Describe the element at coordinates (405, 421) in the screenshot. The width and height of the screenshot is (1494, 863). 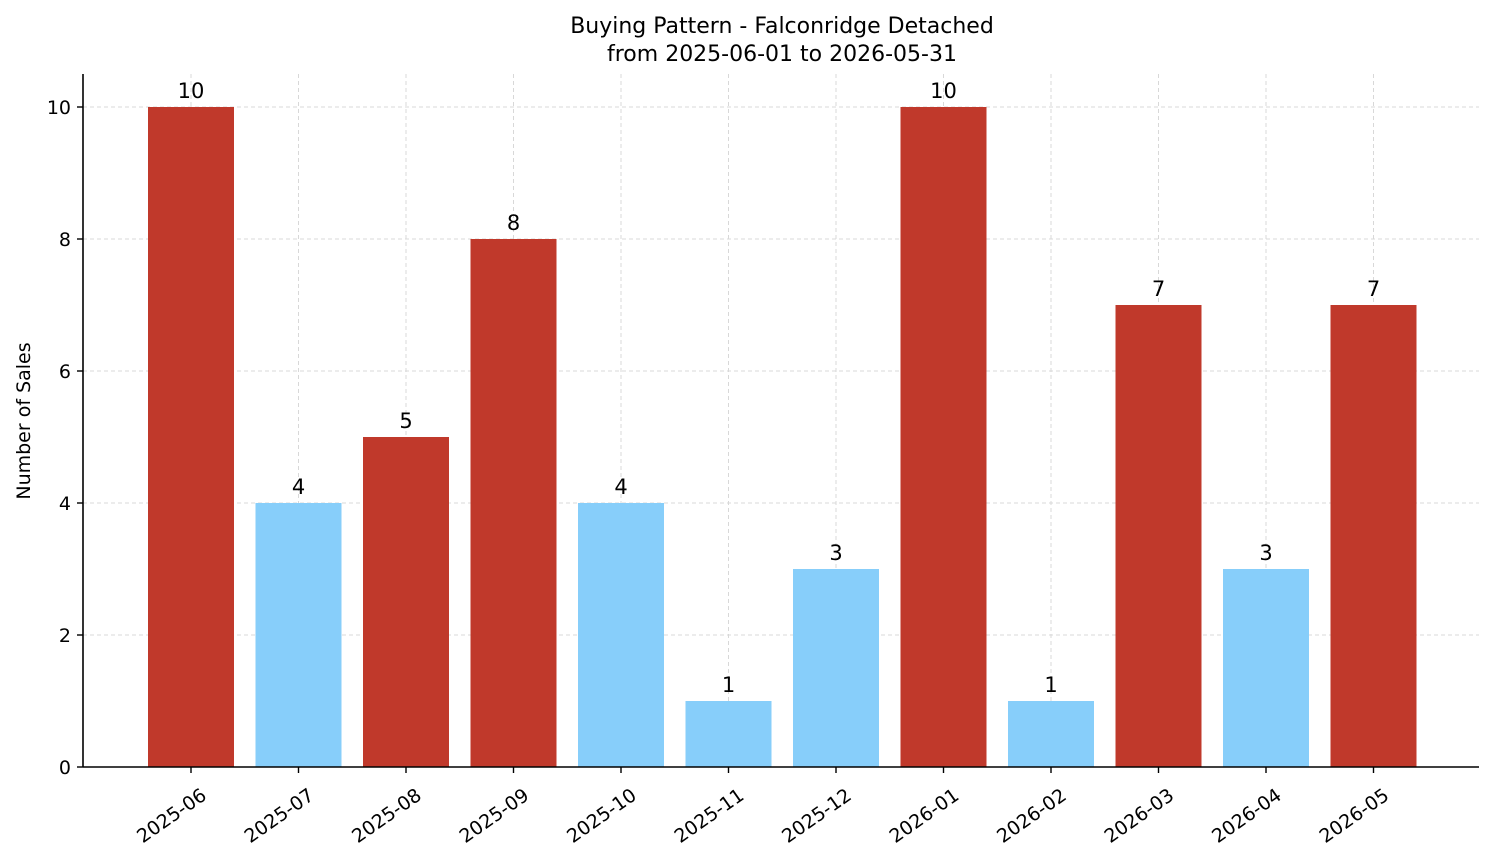
I see `data-label: 5` at that location.